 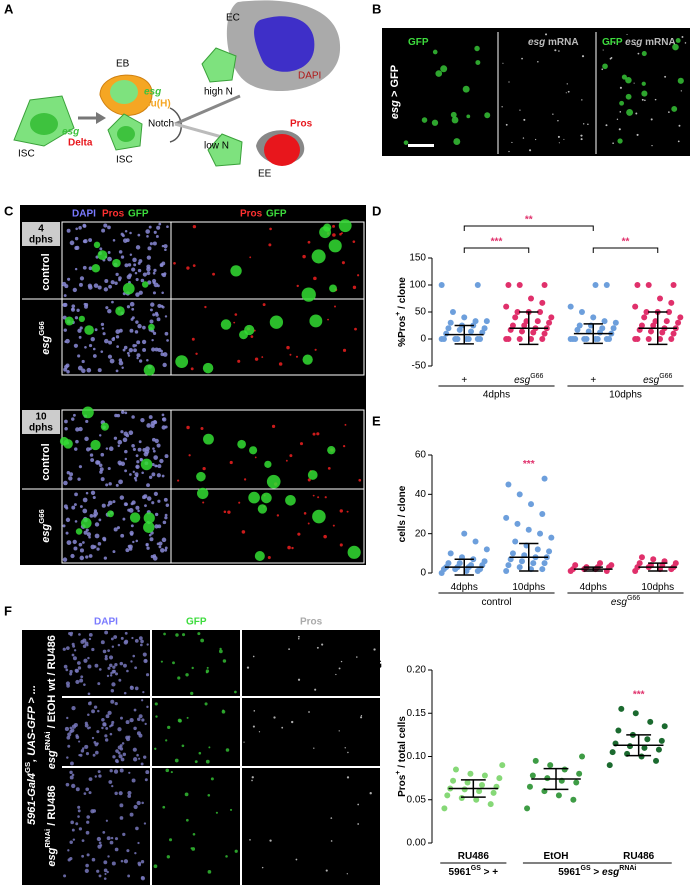 I want to click on text-part: GS, so click(x=476, y=868).